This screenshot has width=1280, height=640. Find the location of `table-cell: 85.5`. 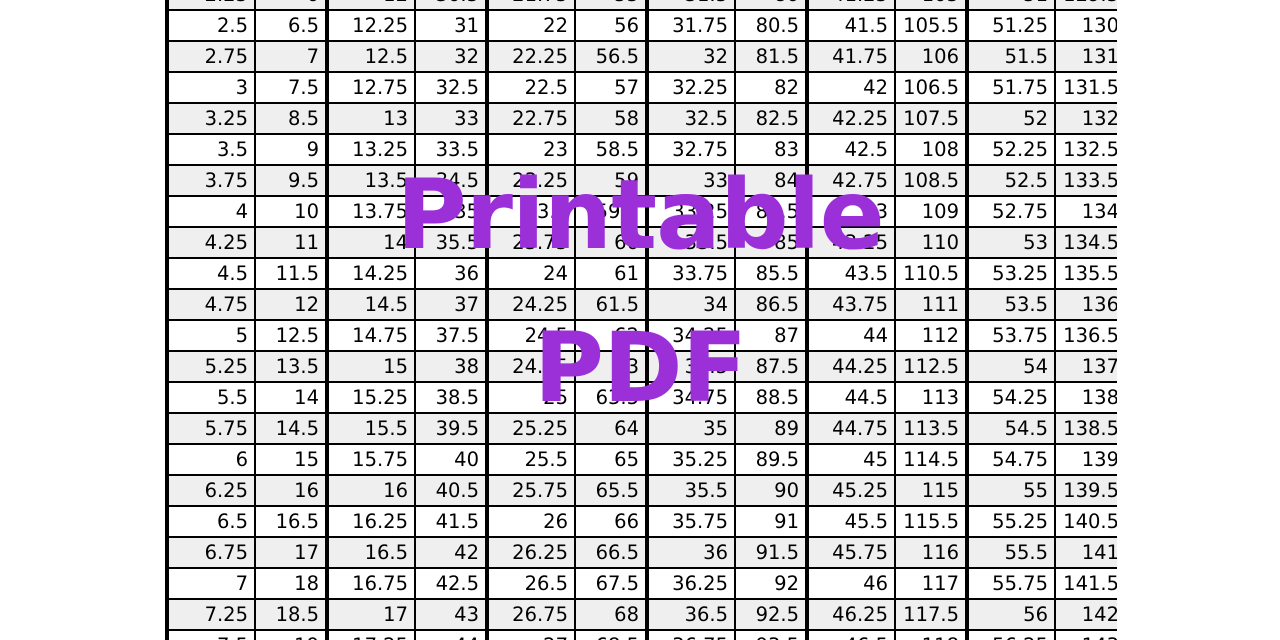

table-cell: 85.5 is located at coordinates (771, 273).